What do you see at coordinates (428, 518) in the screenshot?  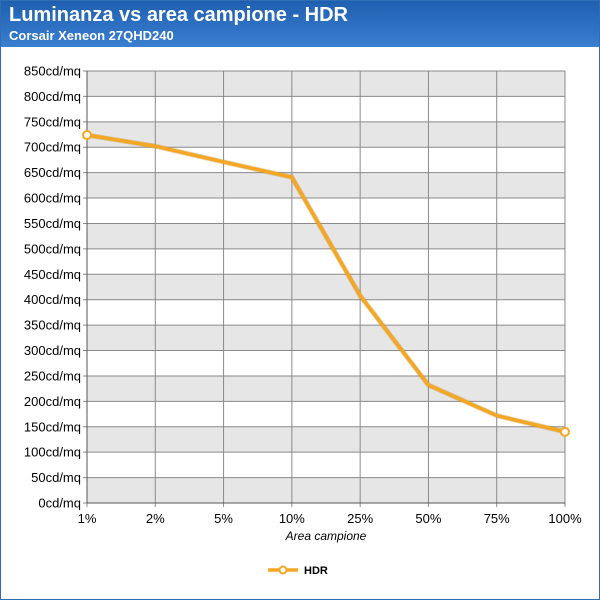 I see `x-tick-label: 50%` at bounding box center [428, 518].